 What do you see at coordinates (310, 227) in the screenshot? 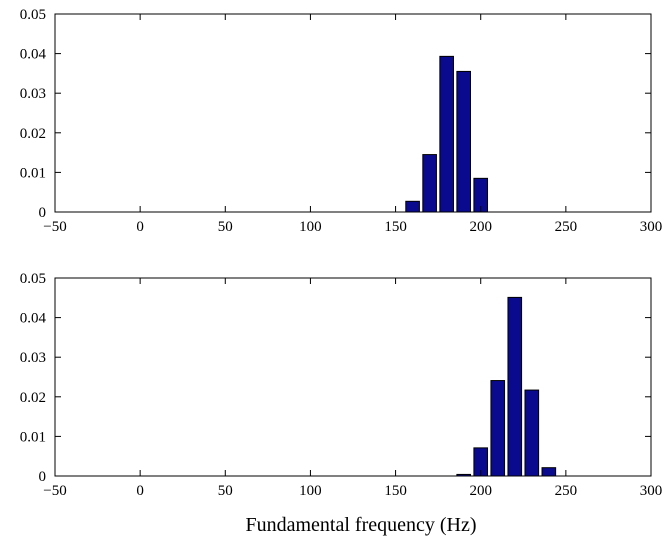
I see `top-x-tick-label-3: 100` at bounding box center [310, 227].